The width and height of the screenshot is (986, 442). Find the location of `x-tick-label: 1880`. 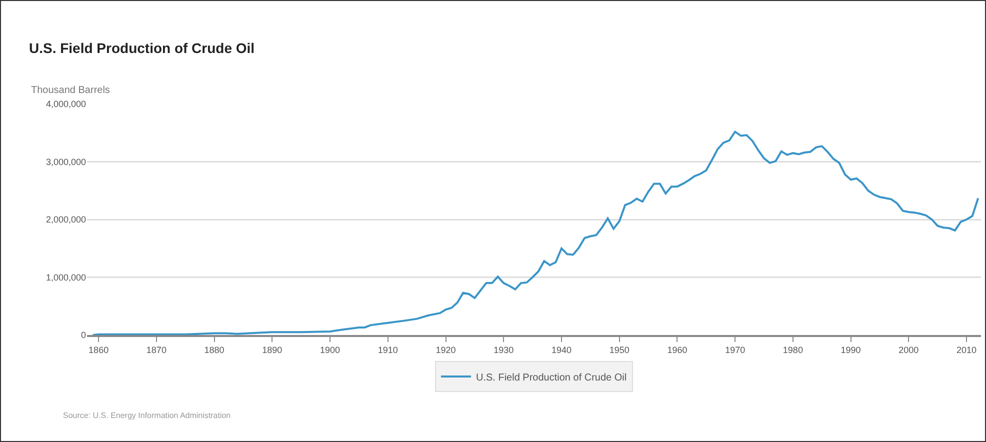

x-tick-label: 1880 is located at coordinates (214, 349).